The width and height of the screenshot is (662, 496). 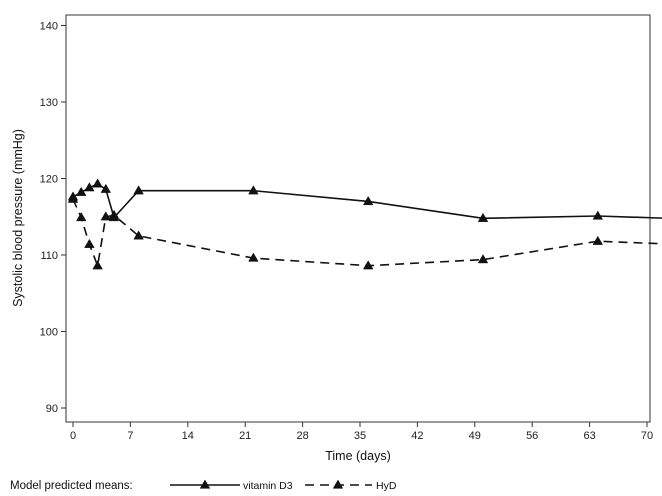 What do you see at coordinates (302, 436) in the screenshot?
I see `x-tick-label: 28` at bounding box center [302, 436].